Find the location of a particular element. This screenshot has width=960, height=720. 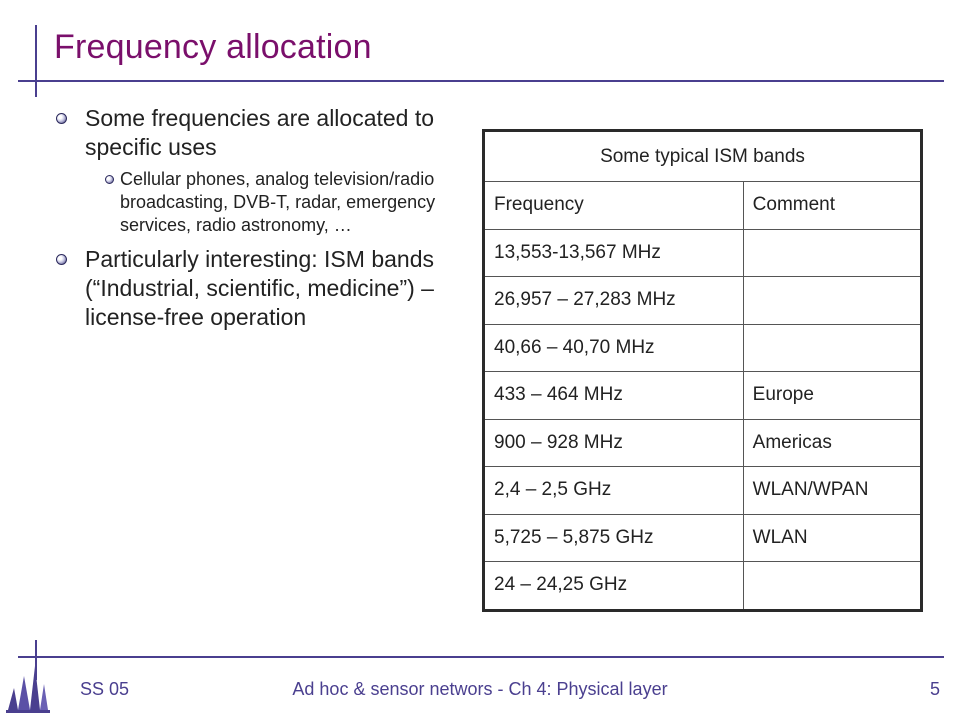

frequency-cell: 5,725 – 5,875 GHz is located at coordinates (613, 537).